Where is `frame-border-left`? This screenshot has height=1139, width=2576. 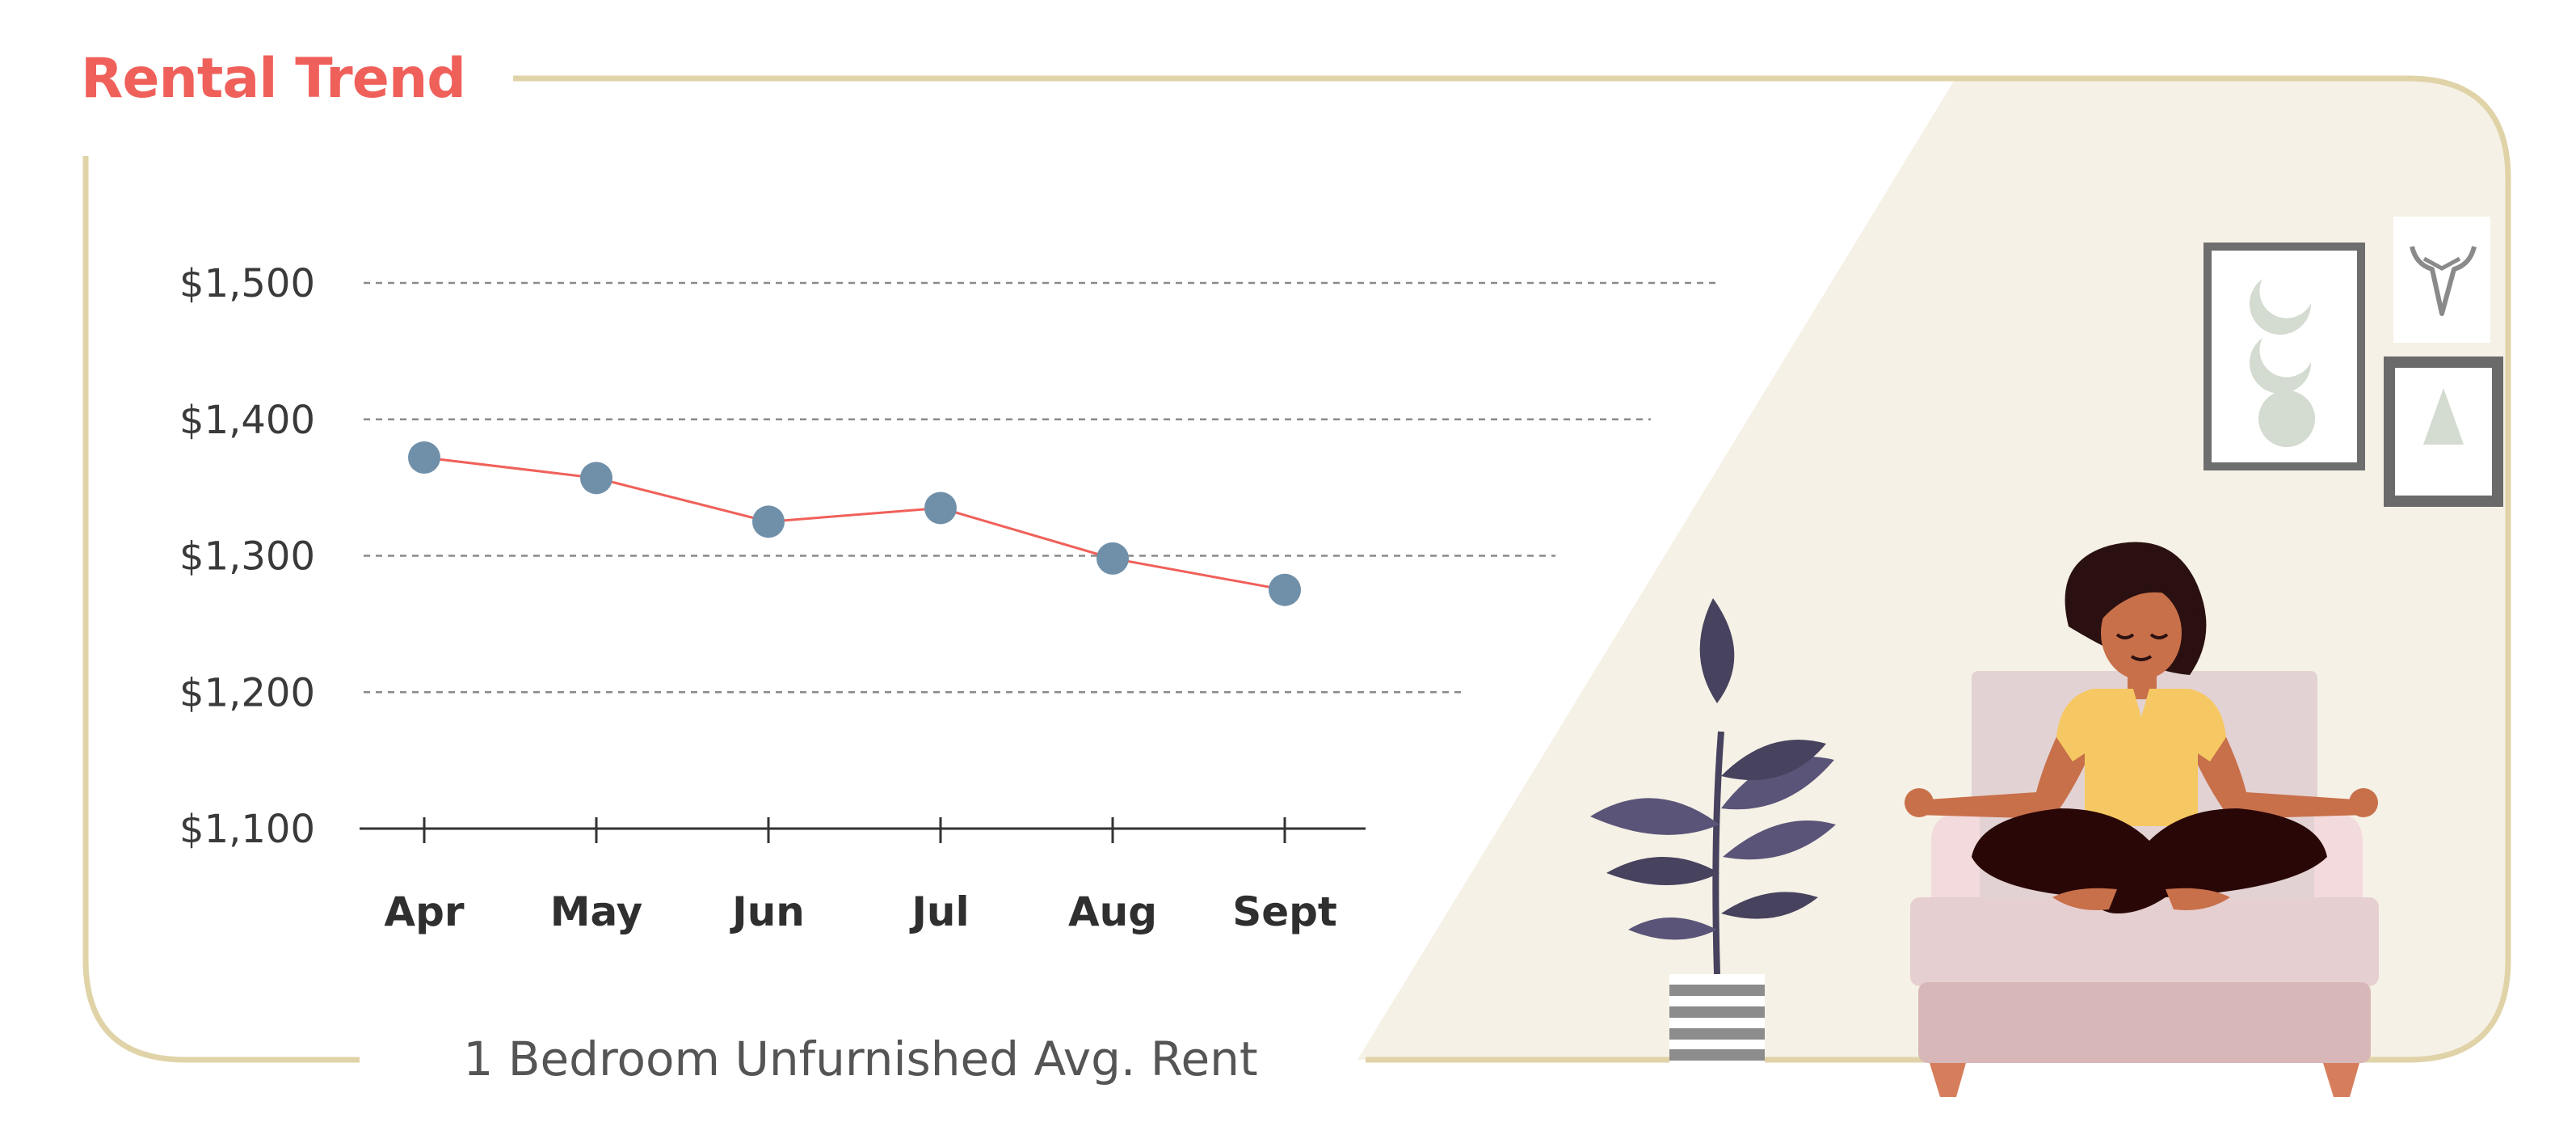 frame-border-left is located at coordinates (221, 609).